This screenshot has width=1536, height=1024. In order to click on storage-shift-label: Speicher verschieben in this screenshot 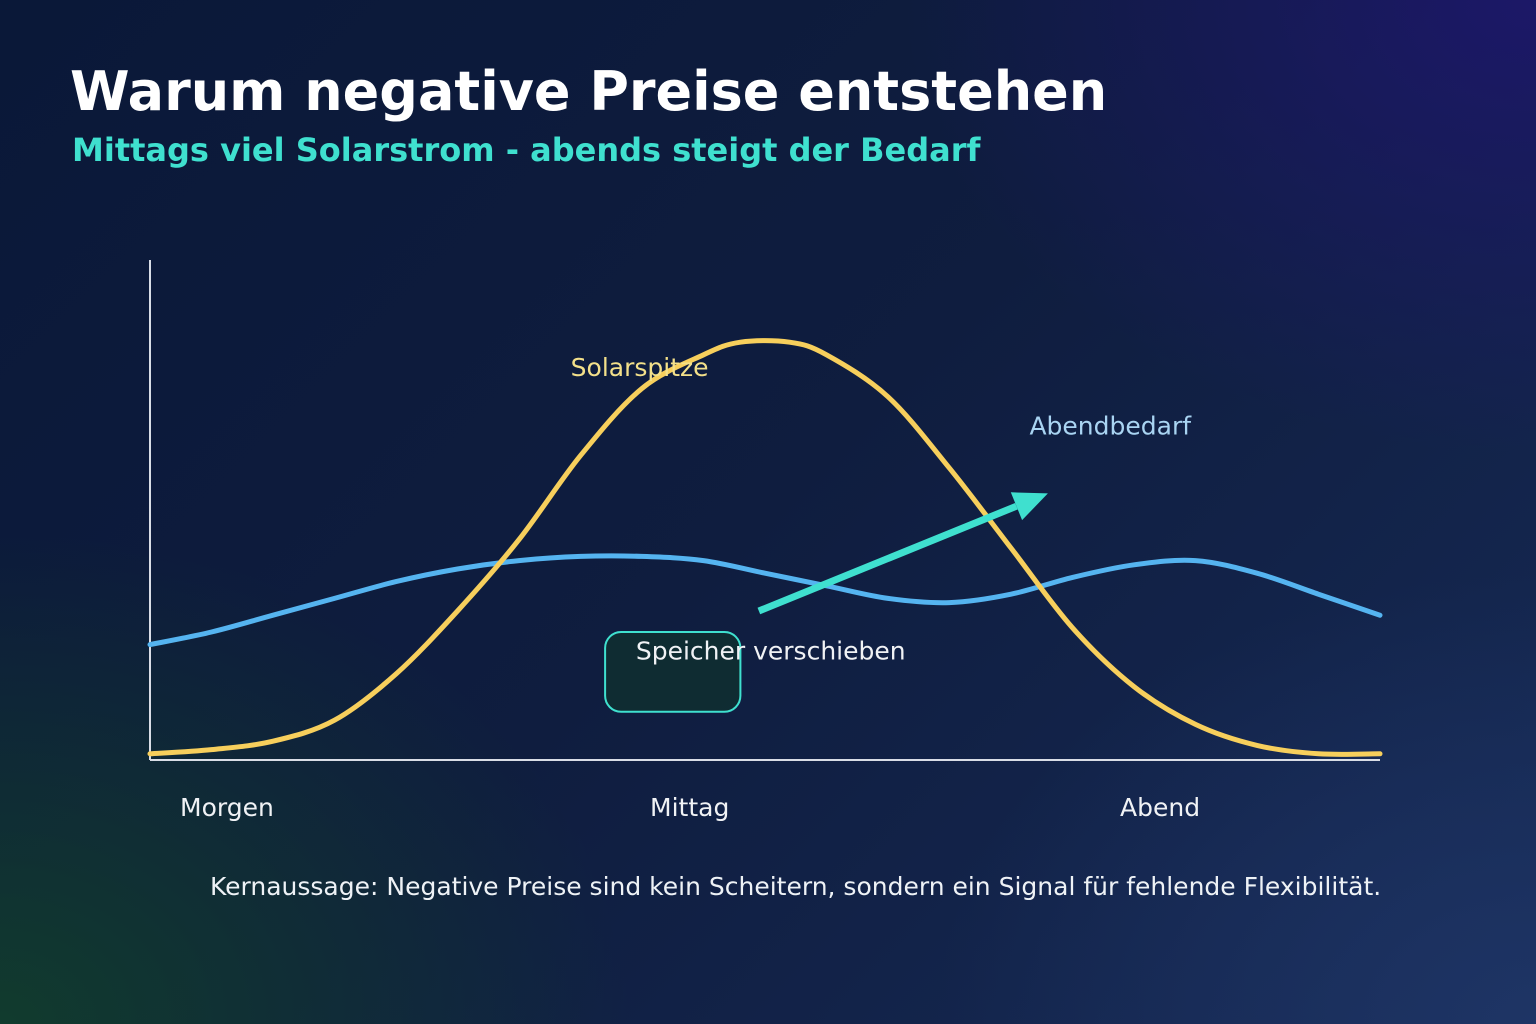, I will do `click(771, 650)`.